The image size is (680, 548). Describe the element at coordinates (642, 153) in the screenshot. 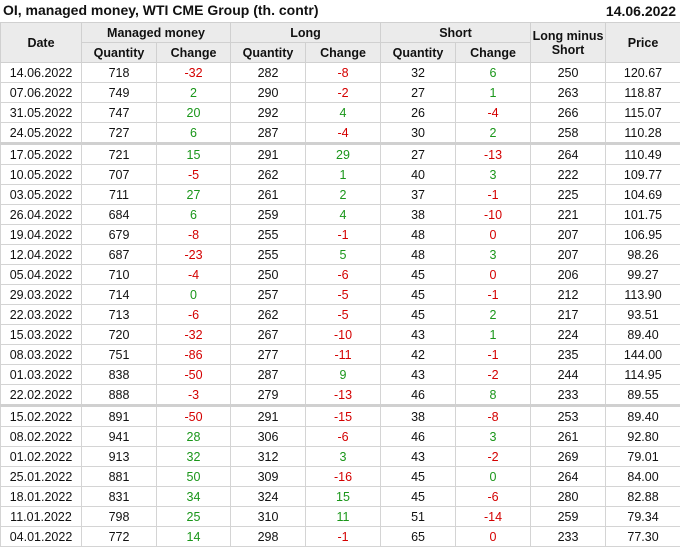

I see `cell-price: 110.49` at that location.